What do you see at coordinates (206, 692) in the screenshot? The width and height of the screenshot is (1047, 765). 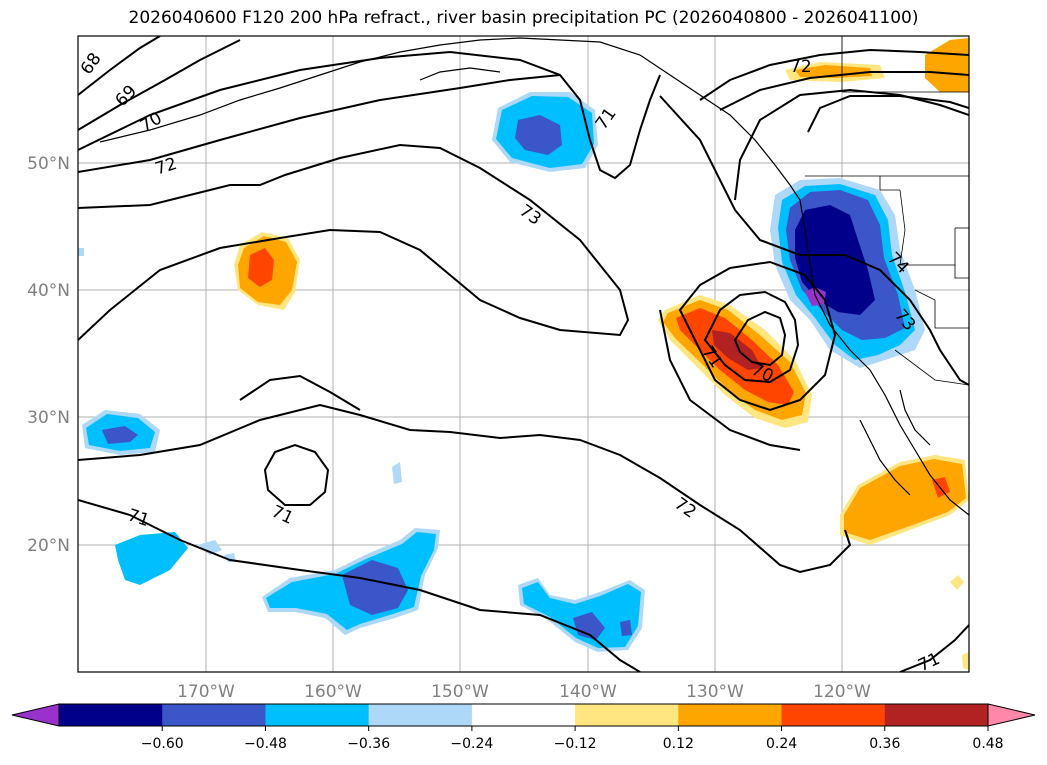 I see `lon-tick-label: 170°W` at bounding box center [206, 692].